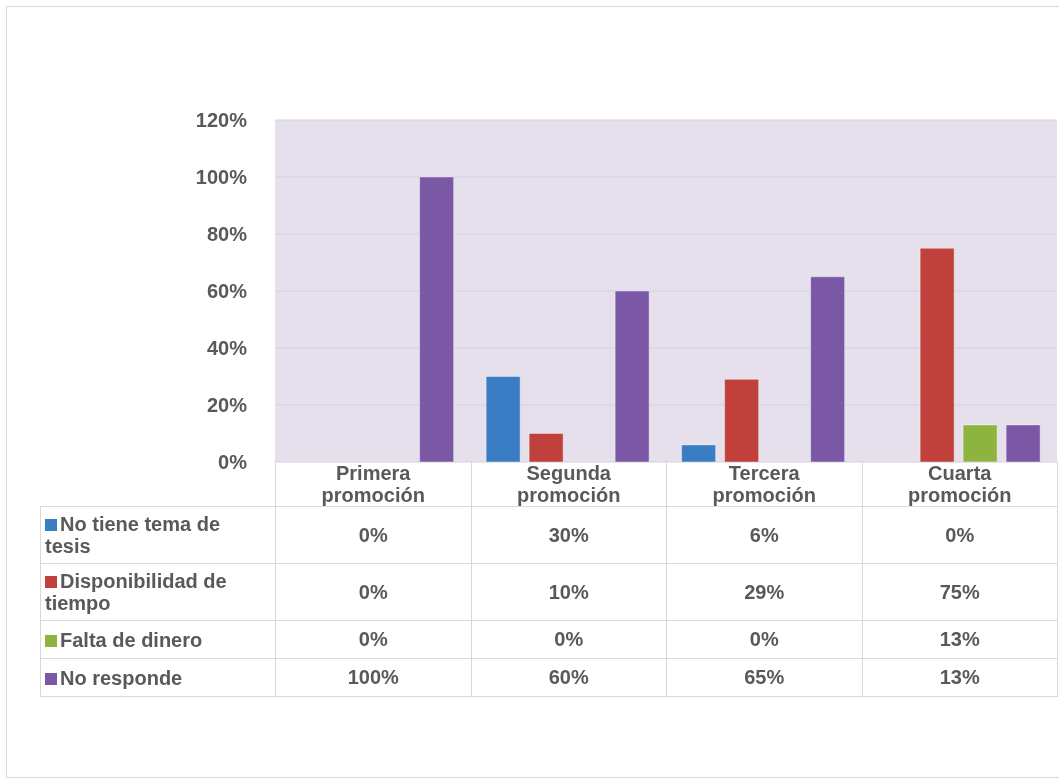 This screenshot has height=782, width=1059. Describe the element at coordinates (569, 535) in the screenshot. I see `data-label: 30%` at that location.